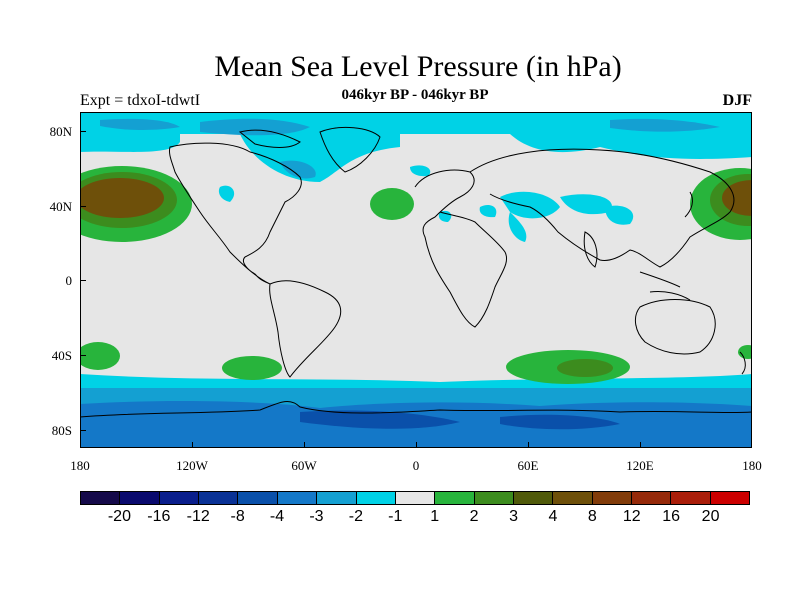  I want to click on colorbar-label: -16, so click(159, 516).